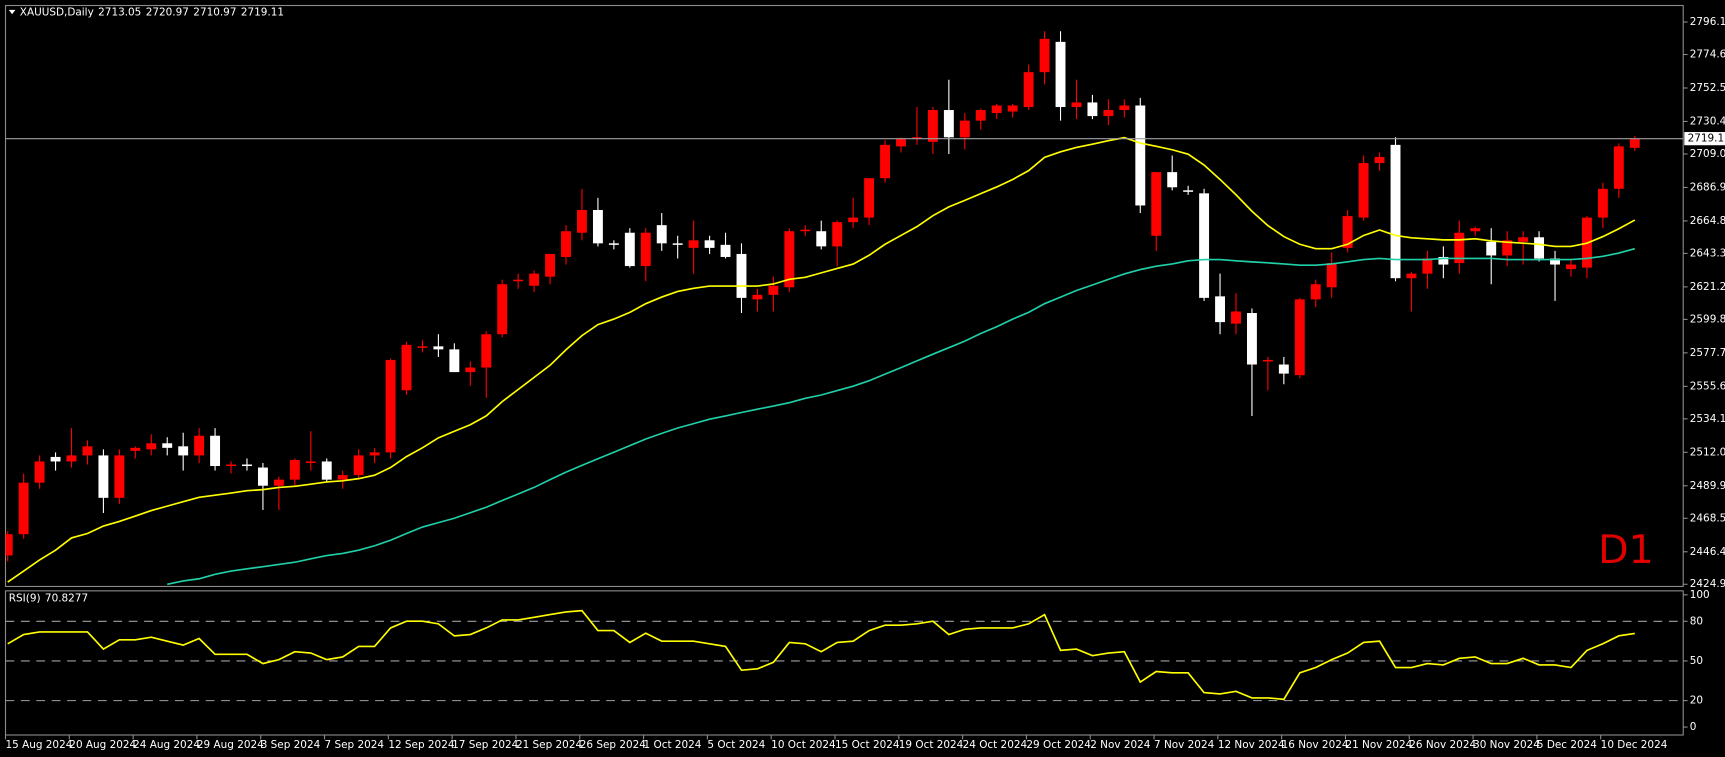 This screenshot has width=1725, height=757. What do you see at coordinates (1696, 701) in the screenshot?
I see `y-tick-label: 20` at bounding box center [1696, 701].